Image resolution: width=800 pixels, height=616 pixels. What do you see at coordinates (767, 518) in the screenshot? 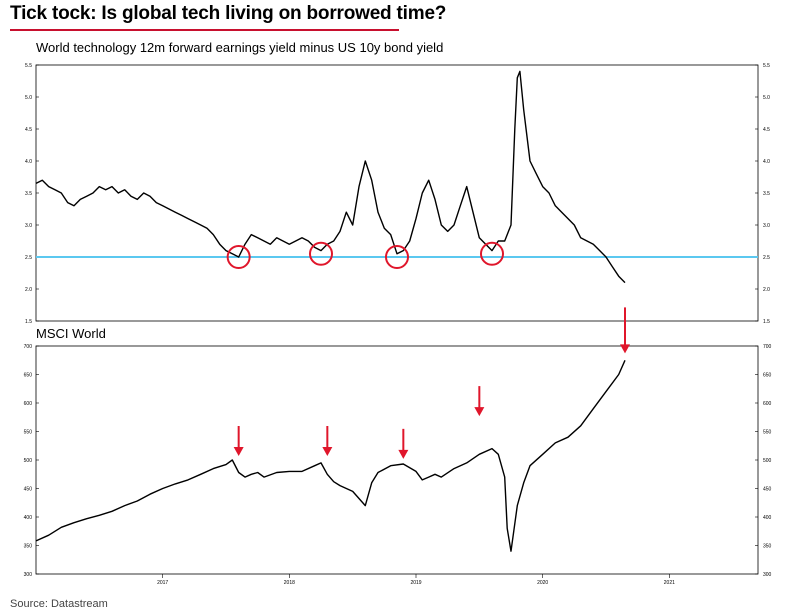
I see `y-tick-label-right: 400` at bounding box center [767, 518].